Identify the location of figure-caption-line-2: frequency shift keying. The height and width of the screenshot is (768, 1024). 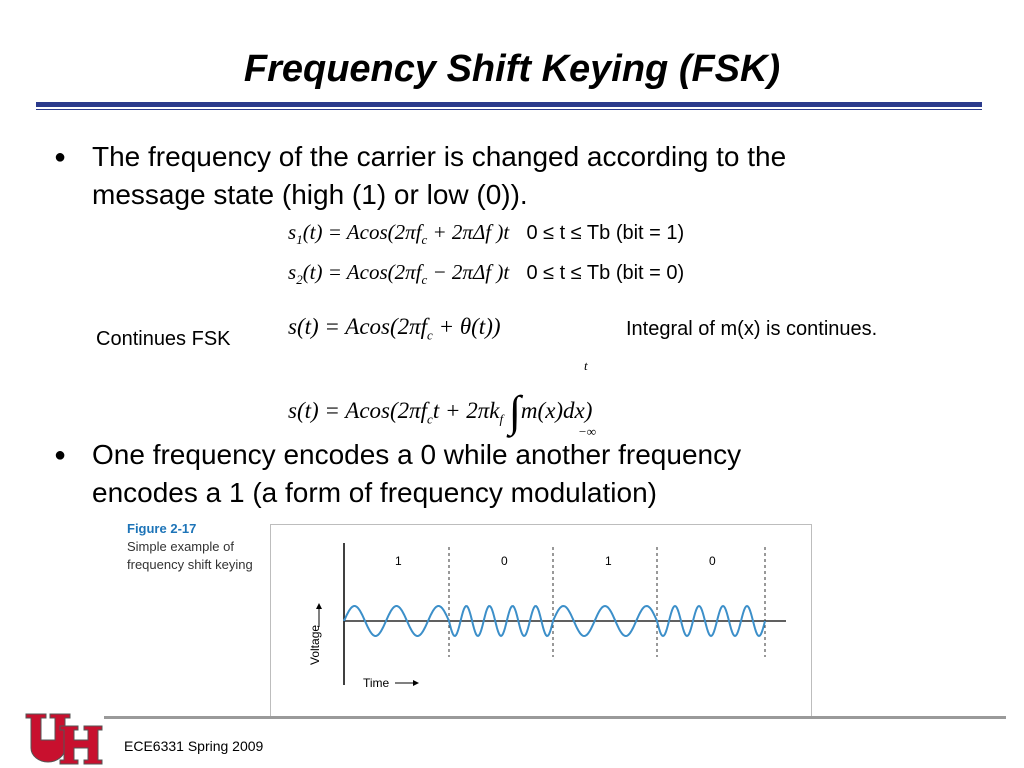
(190, 564).